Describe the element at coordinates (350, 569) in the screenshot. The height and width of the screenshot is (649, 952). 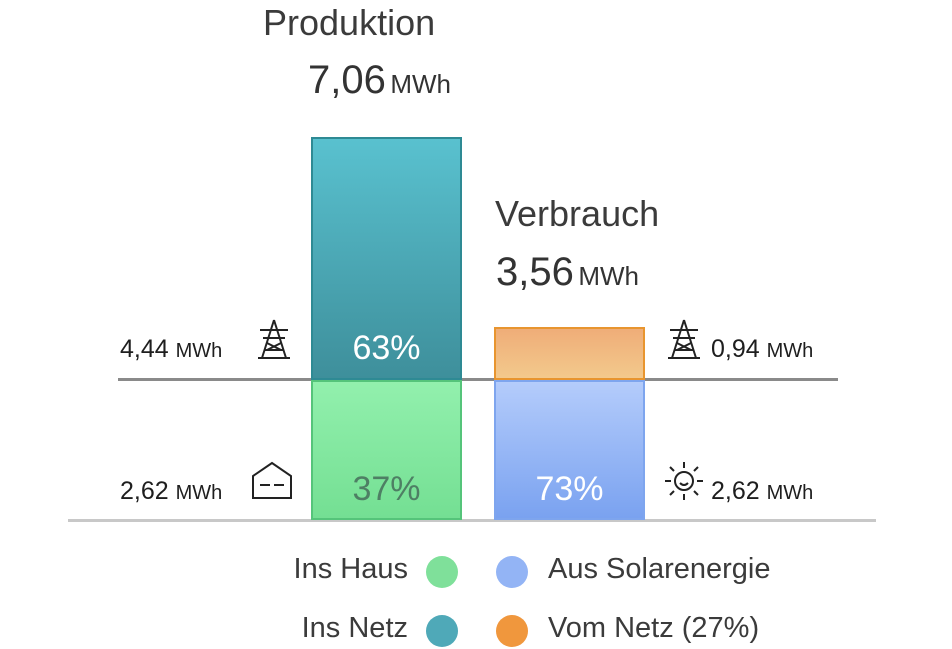
I see `legend-ins-haus-label: Ins Haus` at that location.